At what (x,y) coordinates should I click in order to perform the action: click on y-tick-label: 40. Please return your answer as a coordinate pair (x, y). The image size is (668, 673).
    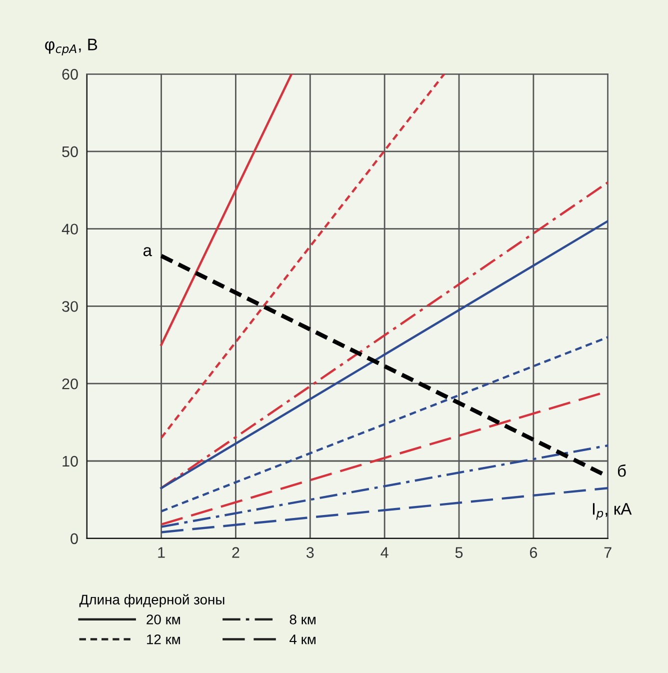
    Looking at the image, I should click on (70, 229).